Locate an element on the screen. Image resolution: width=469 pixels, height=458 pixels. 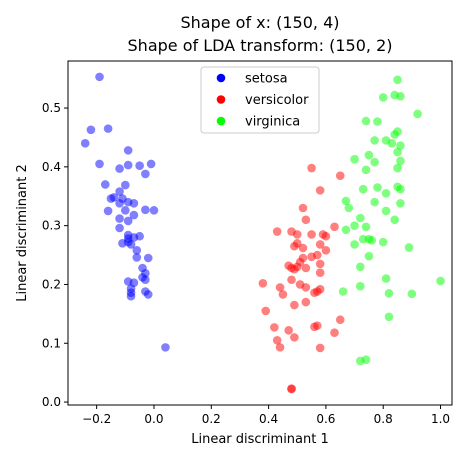
x-tick-label: 0.8 is located at coordinates (383, 419).